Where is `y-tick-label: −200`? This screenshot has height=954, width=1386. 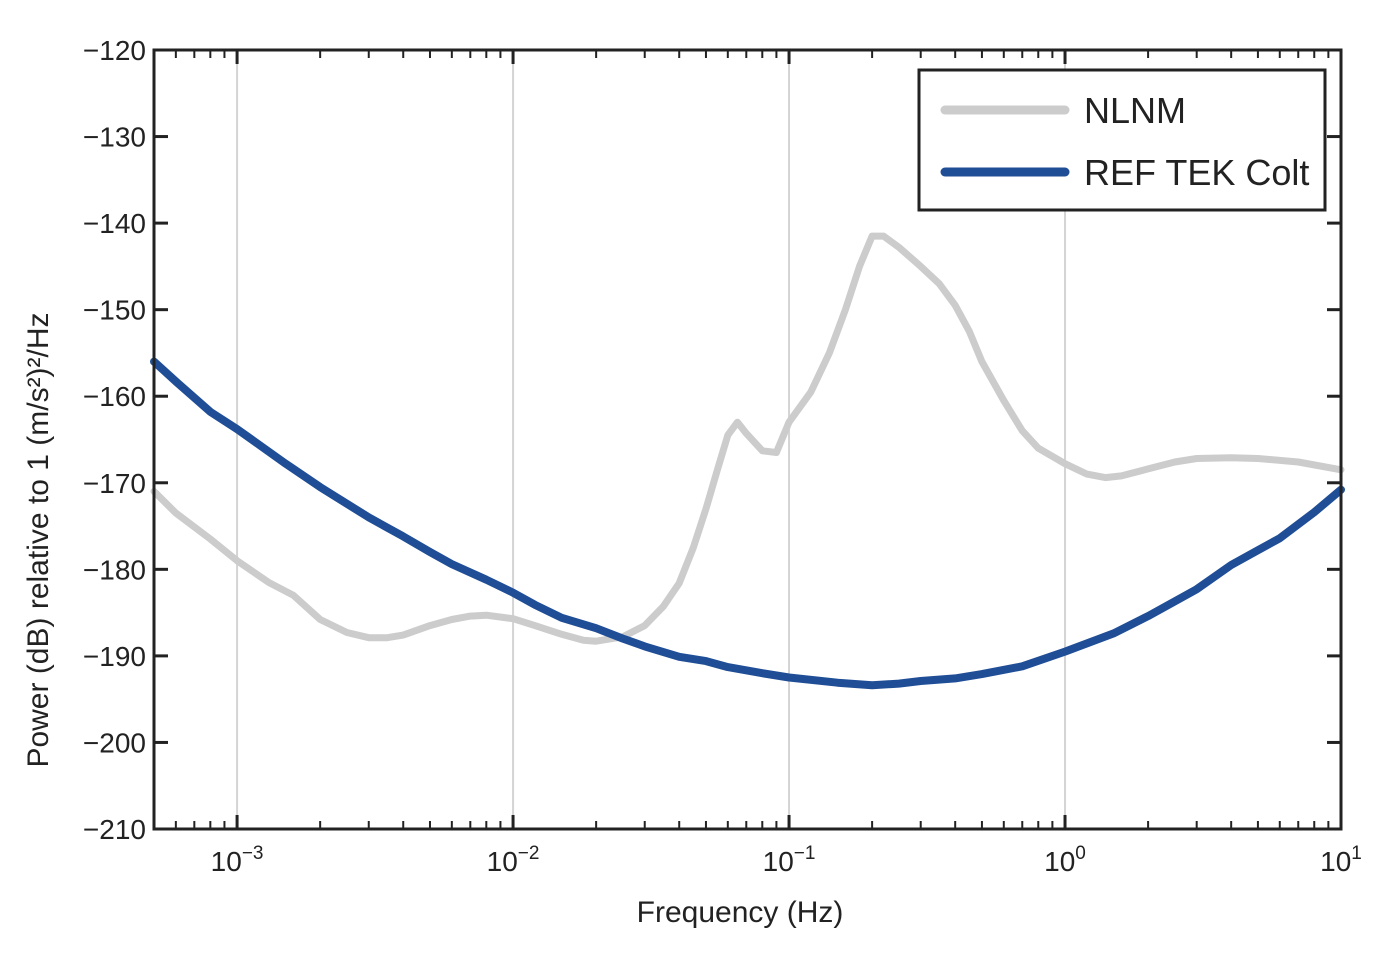 y-tick-label: −200 is located at coordinates (114, 742).